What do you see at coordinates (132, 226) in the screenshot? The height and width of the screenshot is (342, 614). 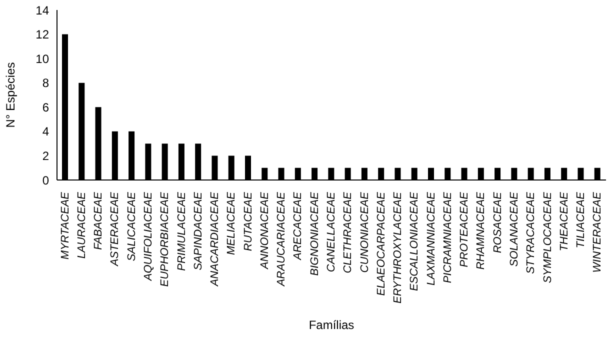 I see `x-tick-label: SALICACEAE` at bounding box center [132, 226].